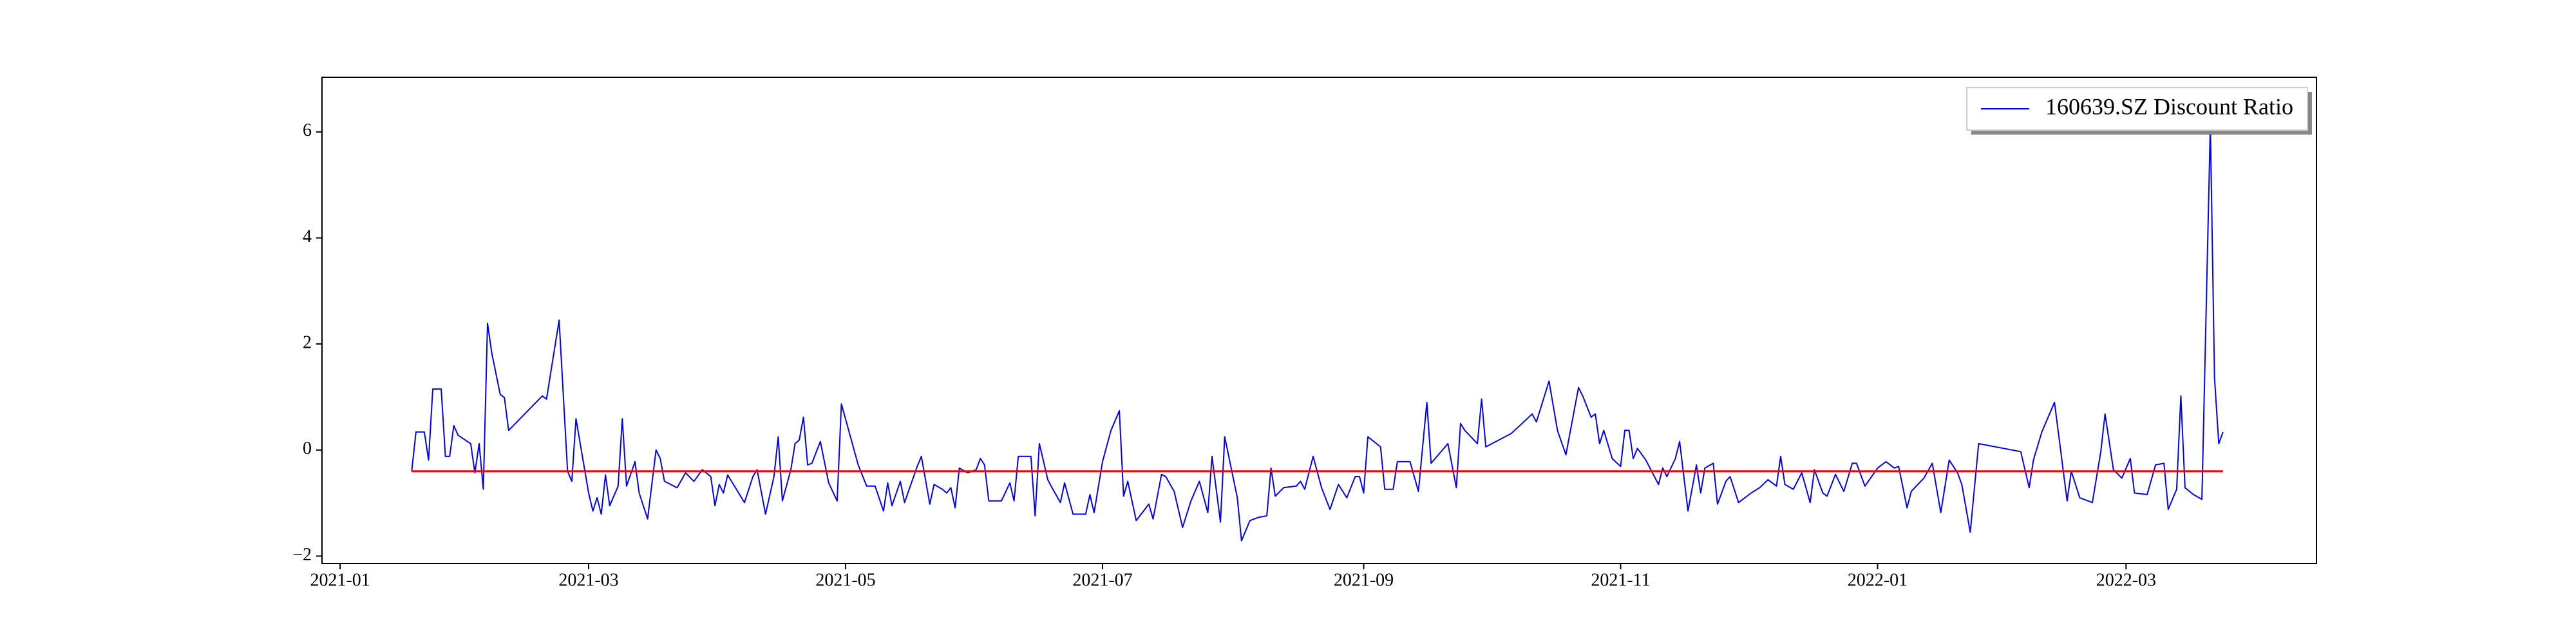 The height and width of the screenshot is (644, 2576). I want to click on x-tick-label: 2022-01, so click(1878, 580).